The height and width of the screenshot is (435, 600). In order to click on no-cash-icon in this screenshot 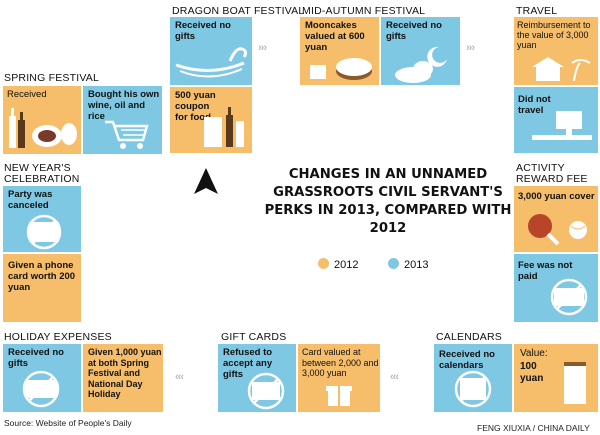, I will do `click(41, 389)`.